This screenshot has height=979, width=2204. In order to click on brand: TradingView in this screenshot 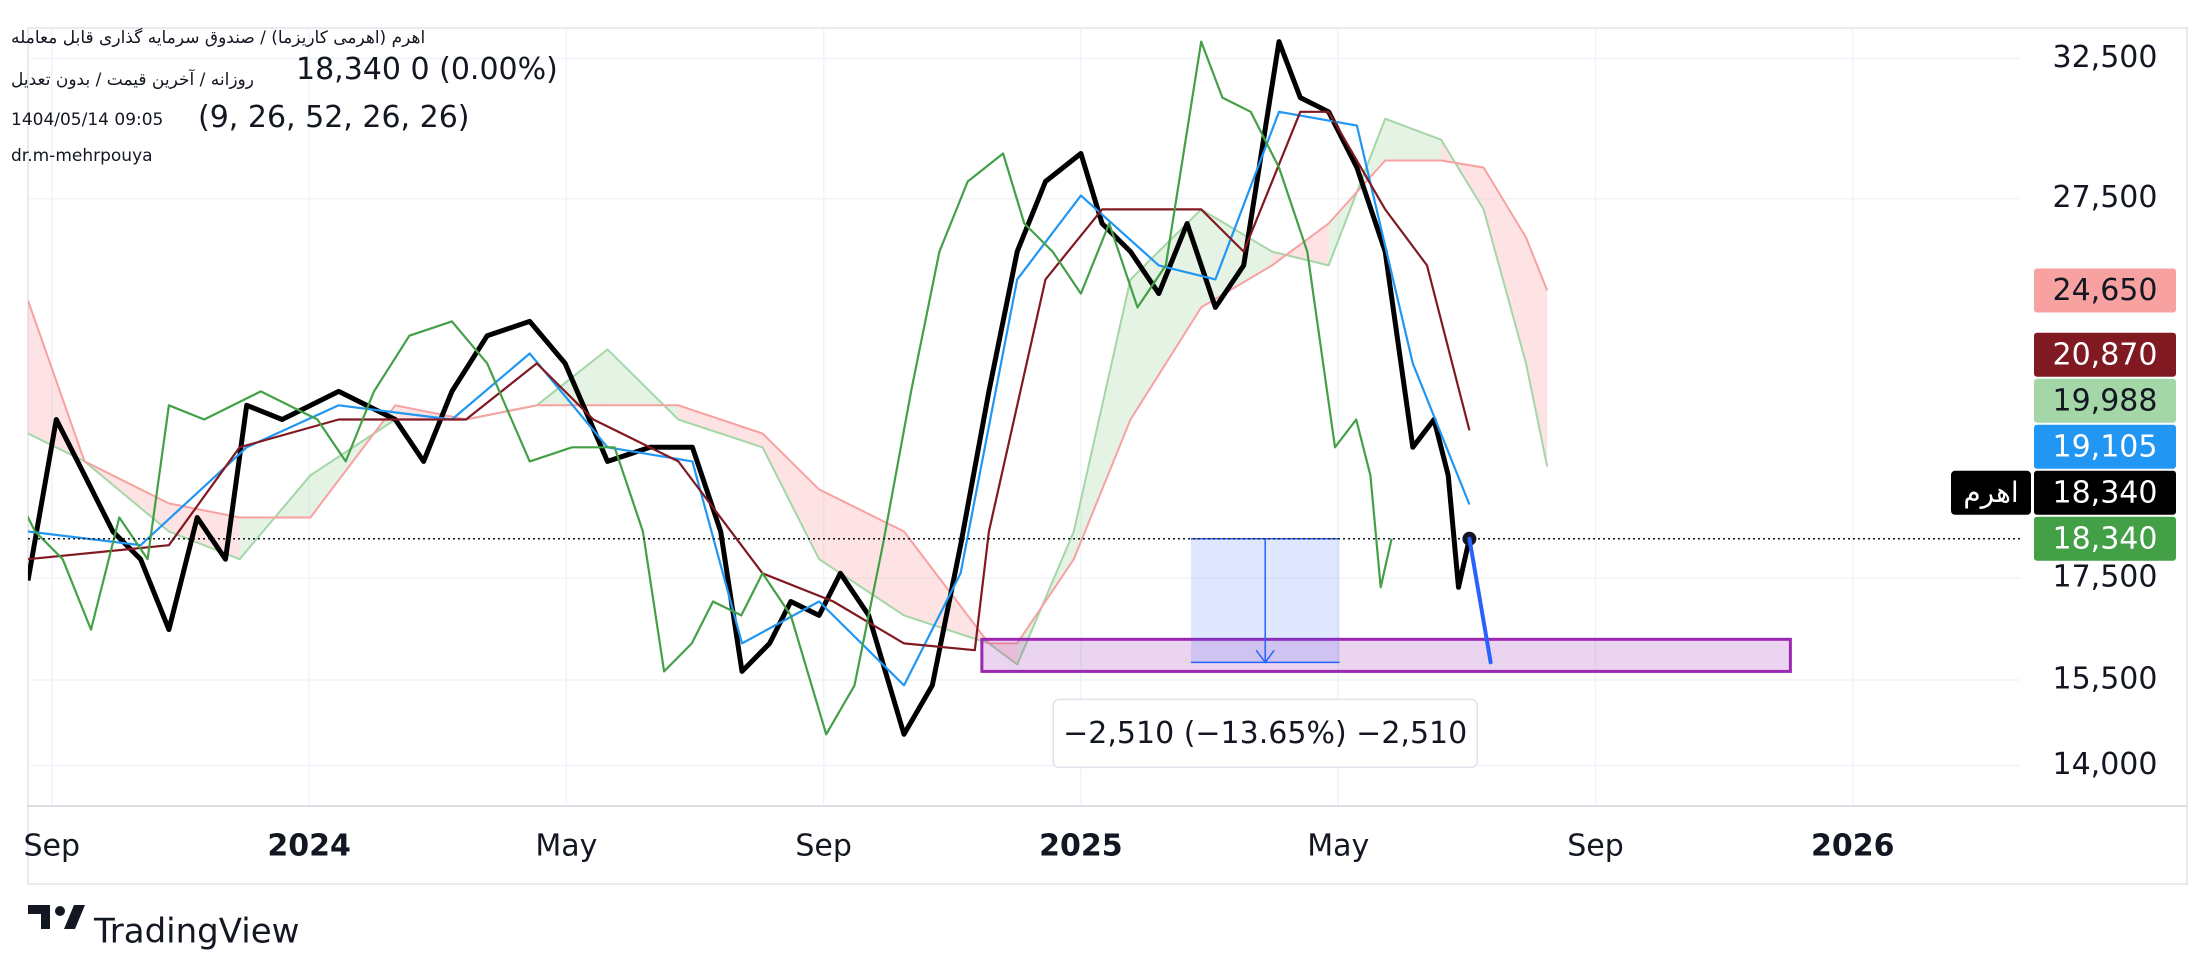, I will do `click(196, 932)`.